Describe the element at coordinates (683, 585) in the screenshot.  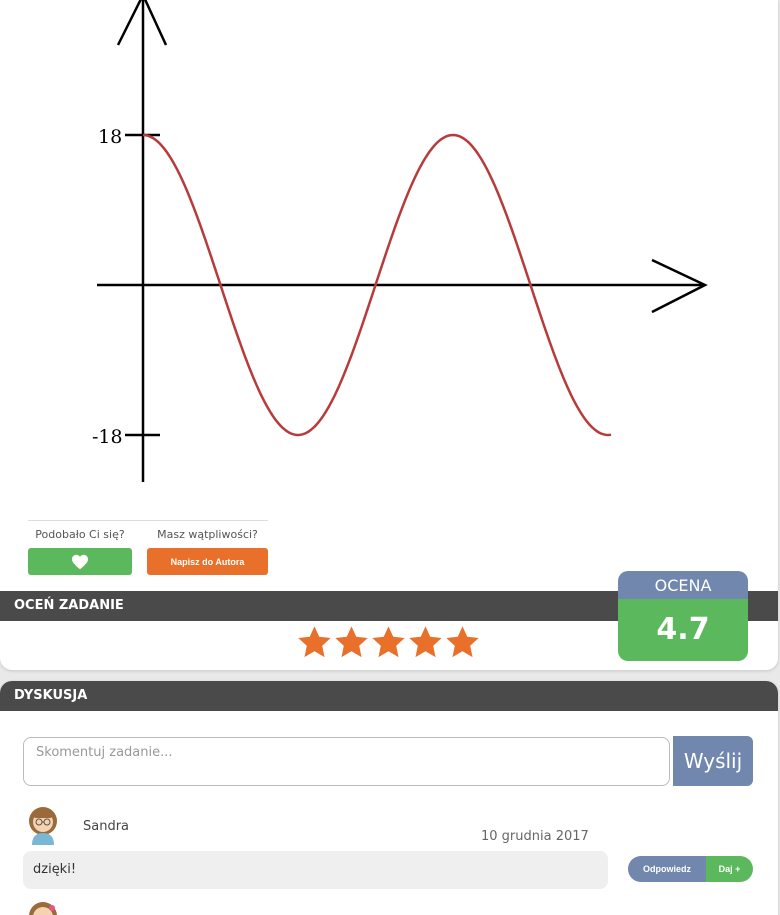
I see `rating-label: OCENA` at that location.